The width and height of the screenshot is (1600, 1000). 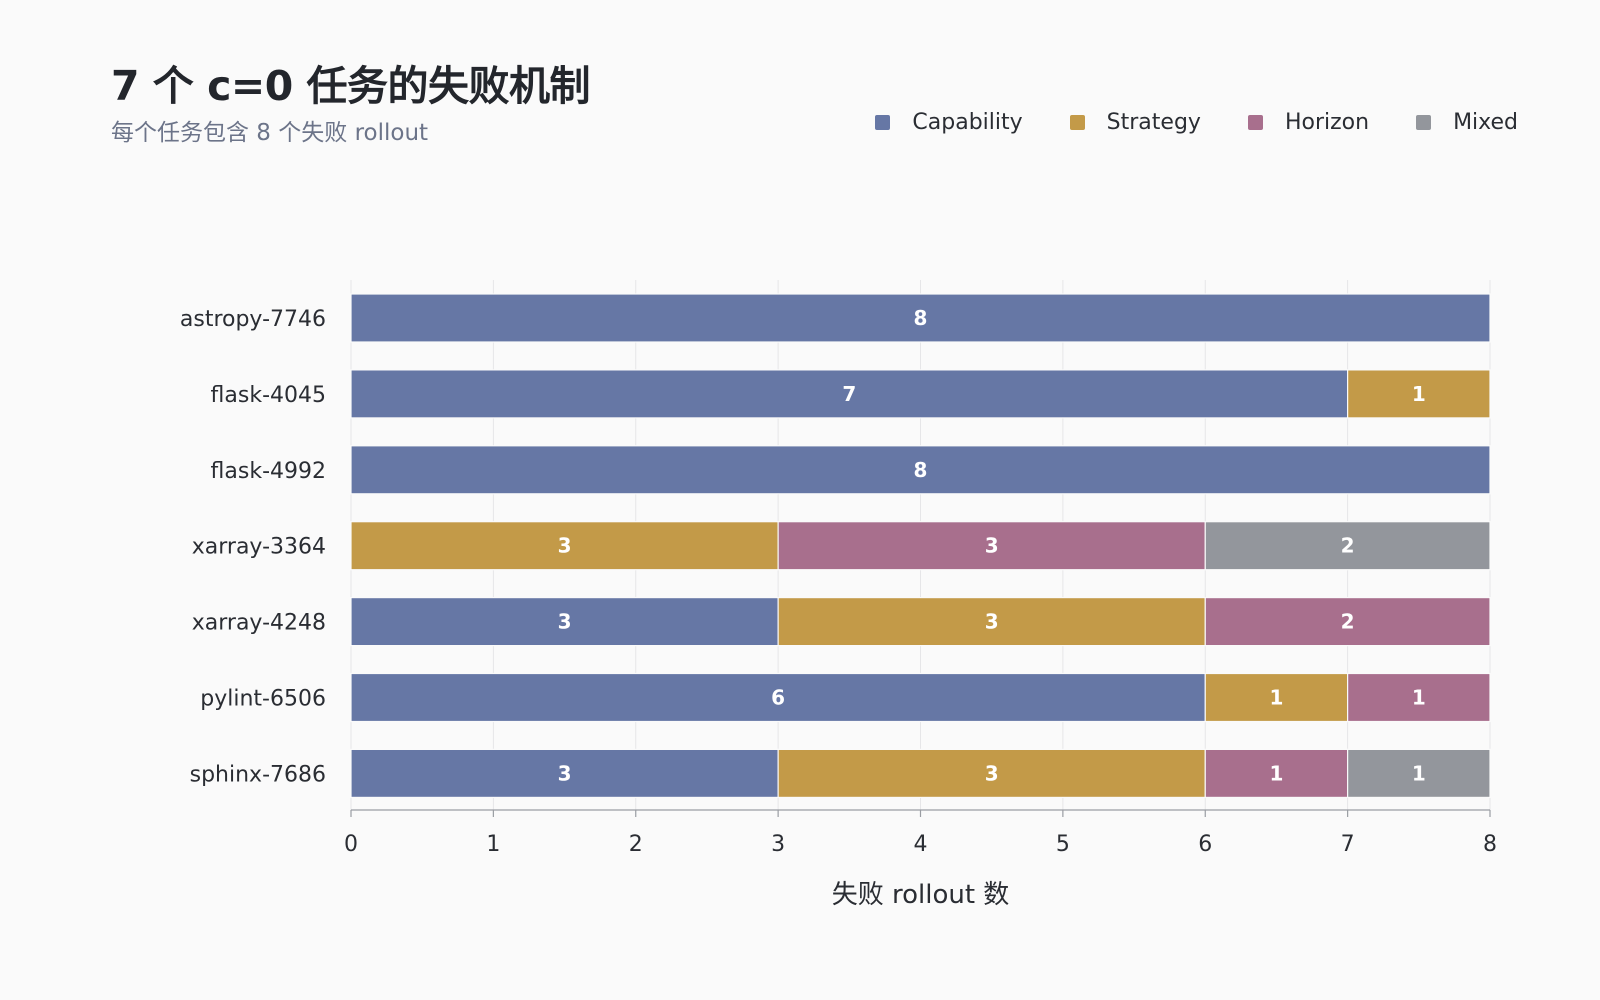 What do you see at coordinates (1153, 122) in the screenshot?
I see `legend-label-strategy: Strategy` at bounding box center [1153, 122].